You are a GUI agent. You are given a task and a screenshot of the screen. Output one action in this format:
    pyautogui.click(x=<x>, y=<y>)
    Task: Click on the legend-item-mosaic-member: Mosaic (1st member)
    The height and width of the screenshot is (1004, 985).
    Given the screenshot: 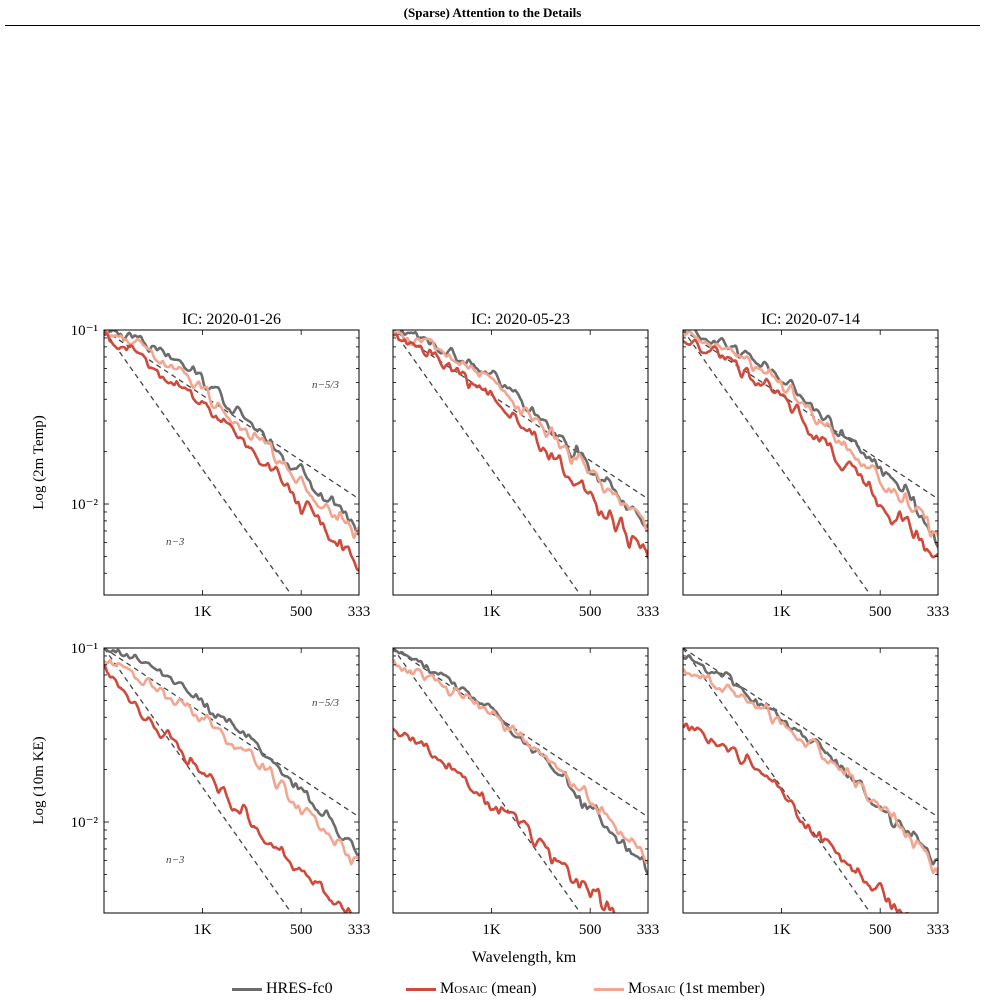 What is the action you would take?
    pyautogui.click(x=679, y=989)
    